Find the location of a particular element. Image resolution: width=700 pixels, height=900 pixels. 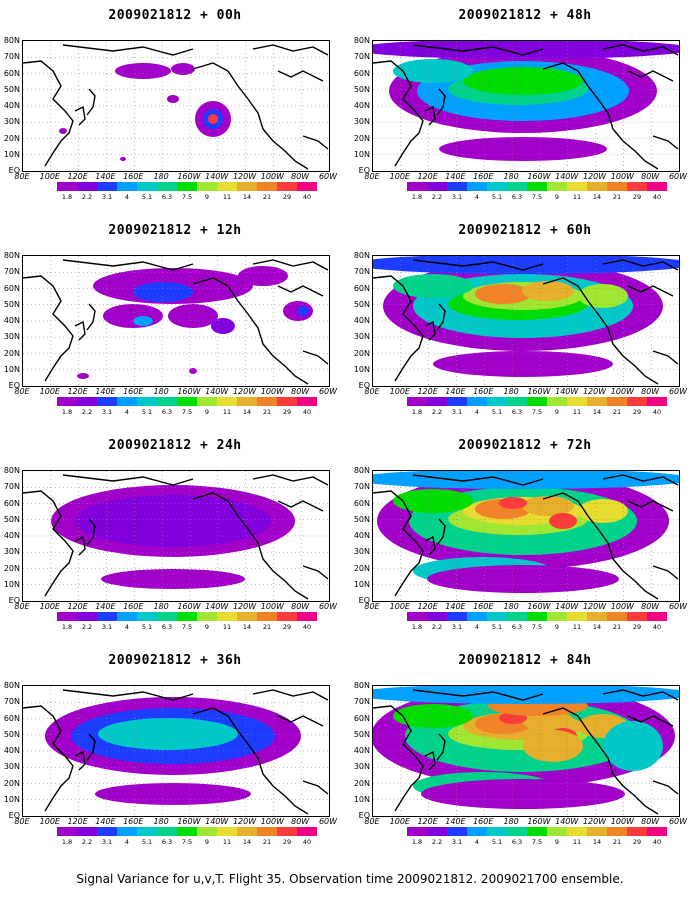

latitude-label: 10N is located at coordinates (11, 799).